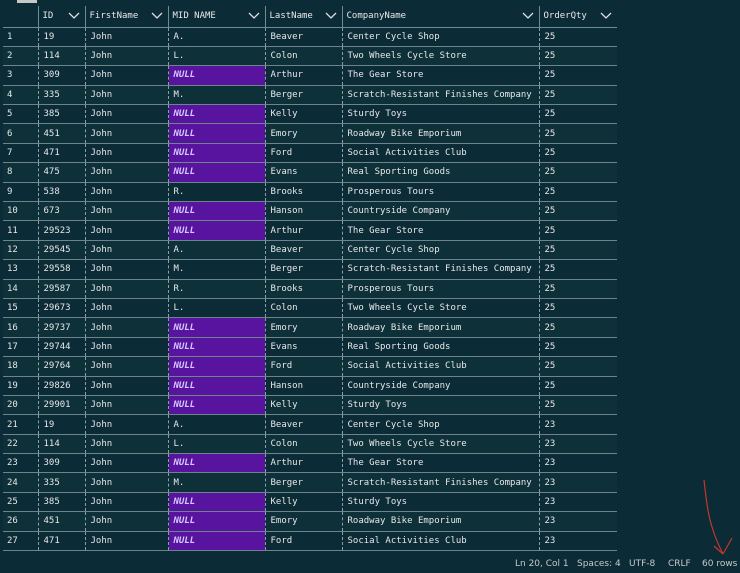 The width and height of the screenshot is (740, 573). What do you see at coordinates (21, 114) in the screenshot?
I see `row-number-cell: 5` at bounding box center [21, 114].